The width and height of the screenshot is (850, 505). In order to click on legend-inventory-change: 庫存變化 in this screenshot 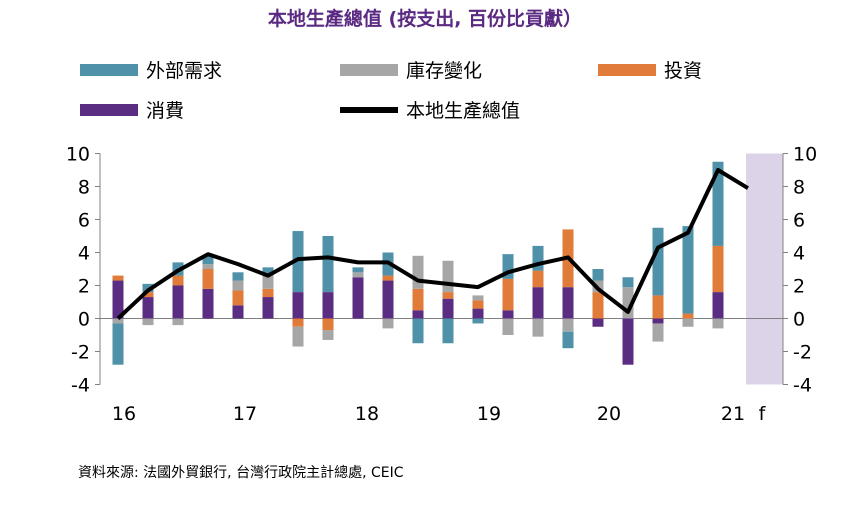, I will do `click(411, 69)`.